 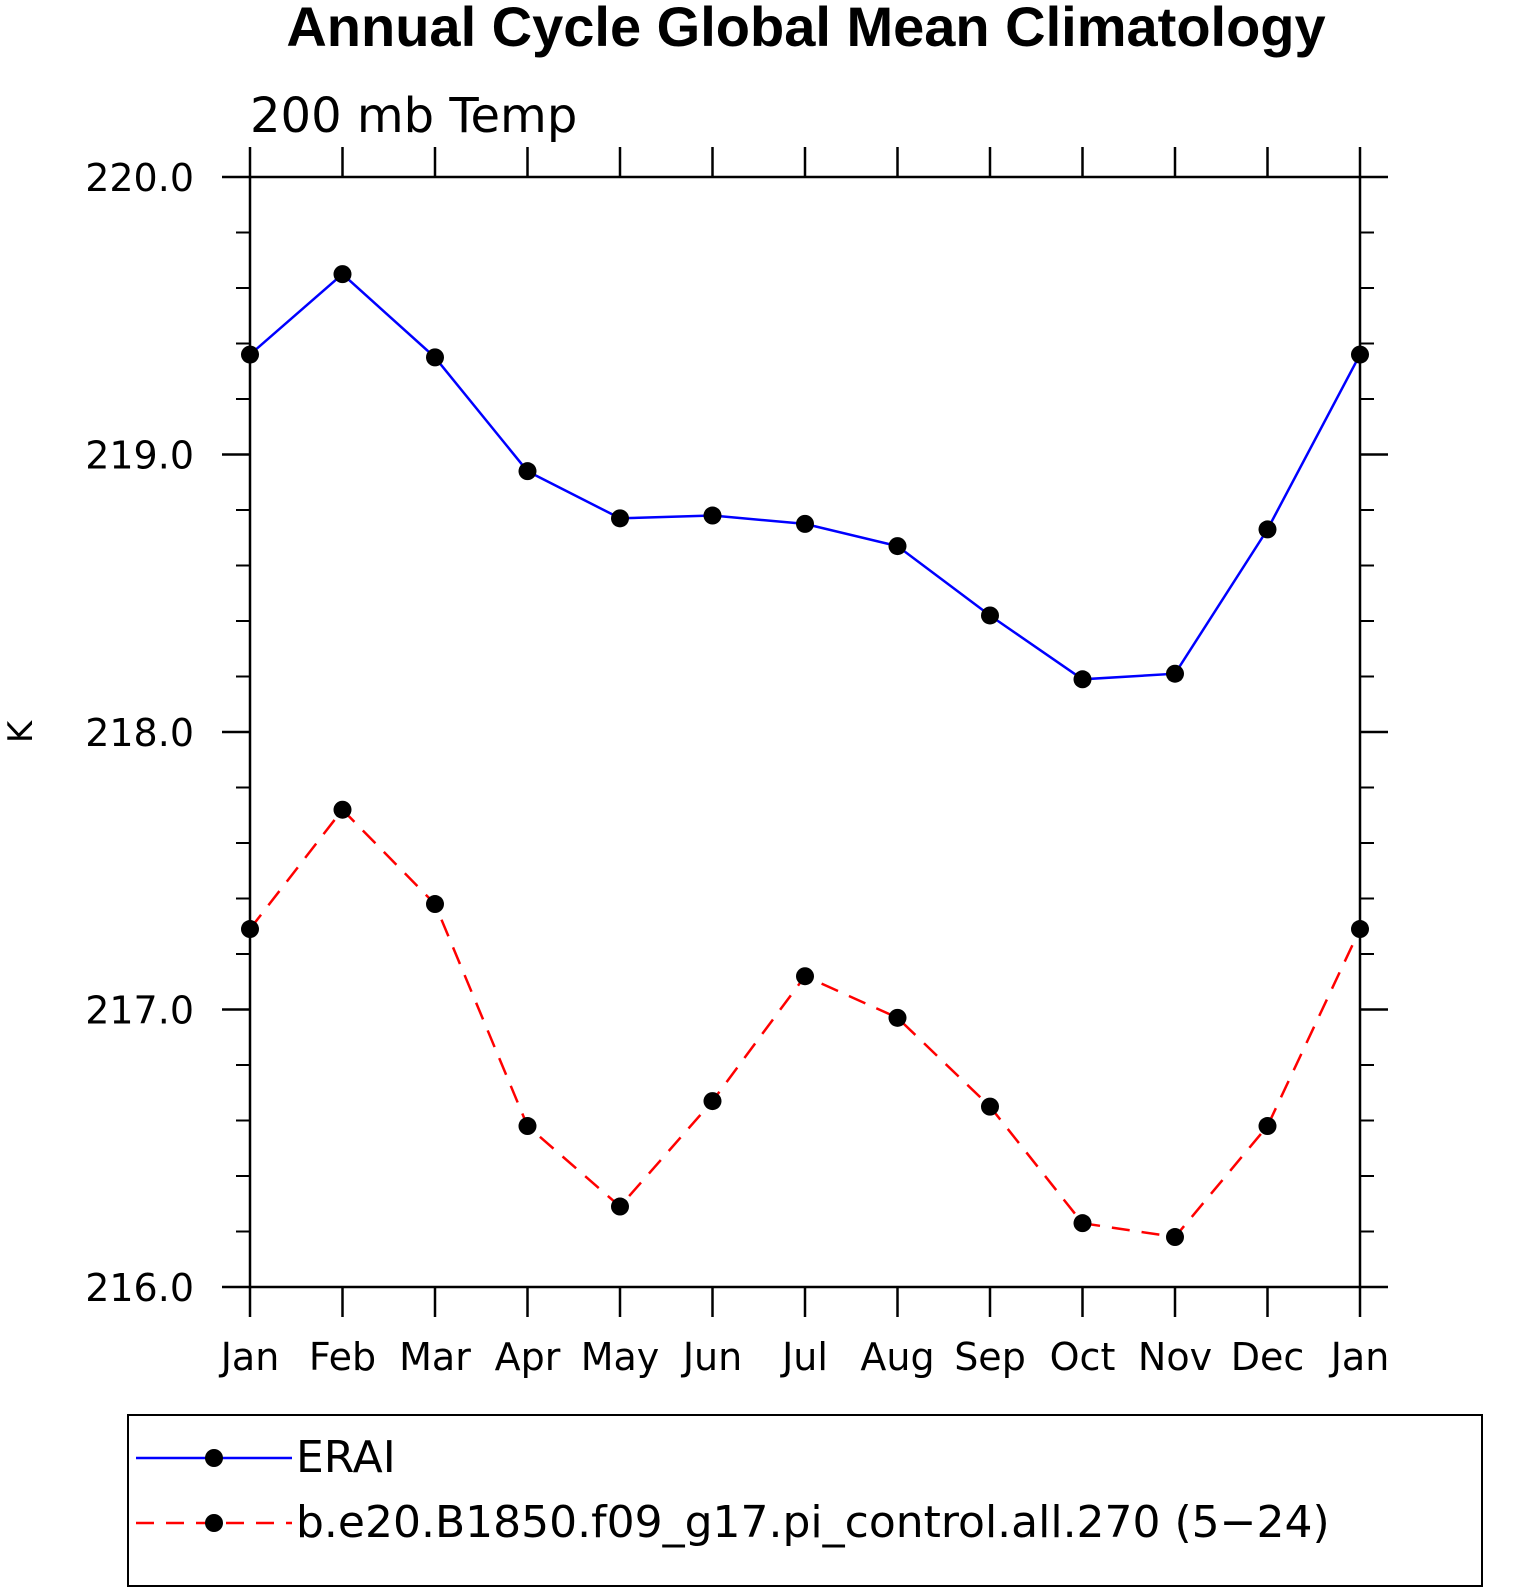 I want to click on x-tick-label: Sep, so click(x=990, y=1357).